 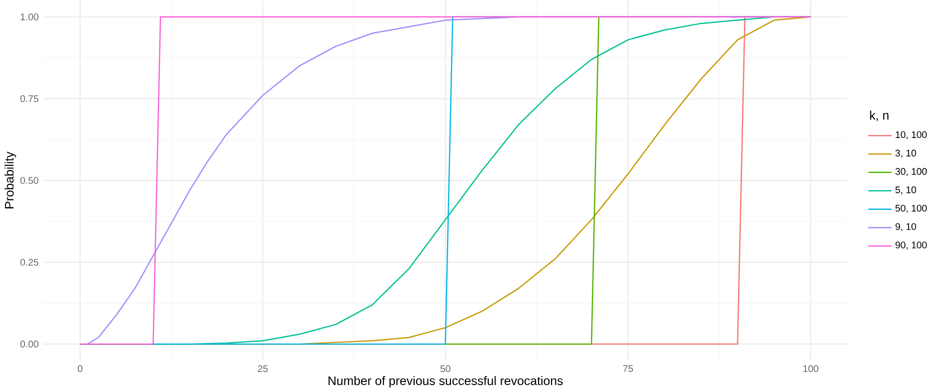 I want to click on y-tick-label: 0.50, so click(x=29, y=180).